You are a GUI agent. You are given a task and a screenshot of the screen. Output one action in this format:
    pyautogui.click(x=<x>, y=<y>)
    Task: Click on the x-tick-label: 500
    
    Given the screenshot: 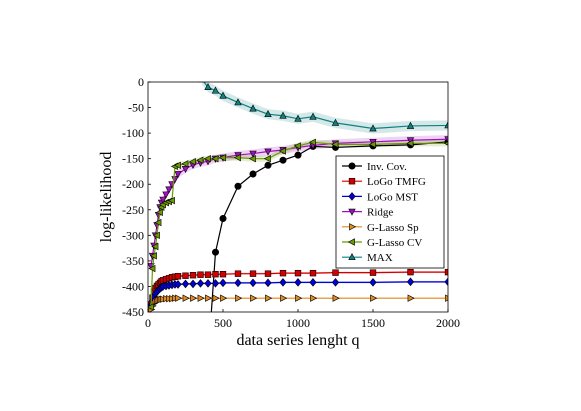 What is the action you would take?
    pyautogui.click(x=223, y=323)
    